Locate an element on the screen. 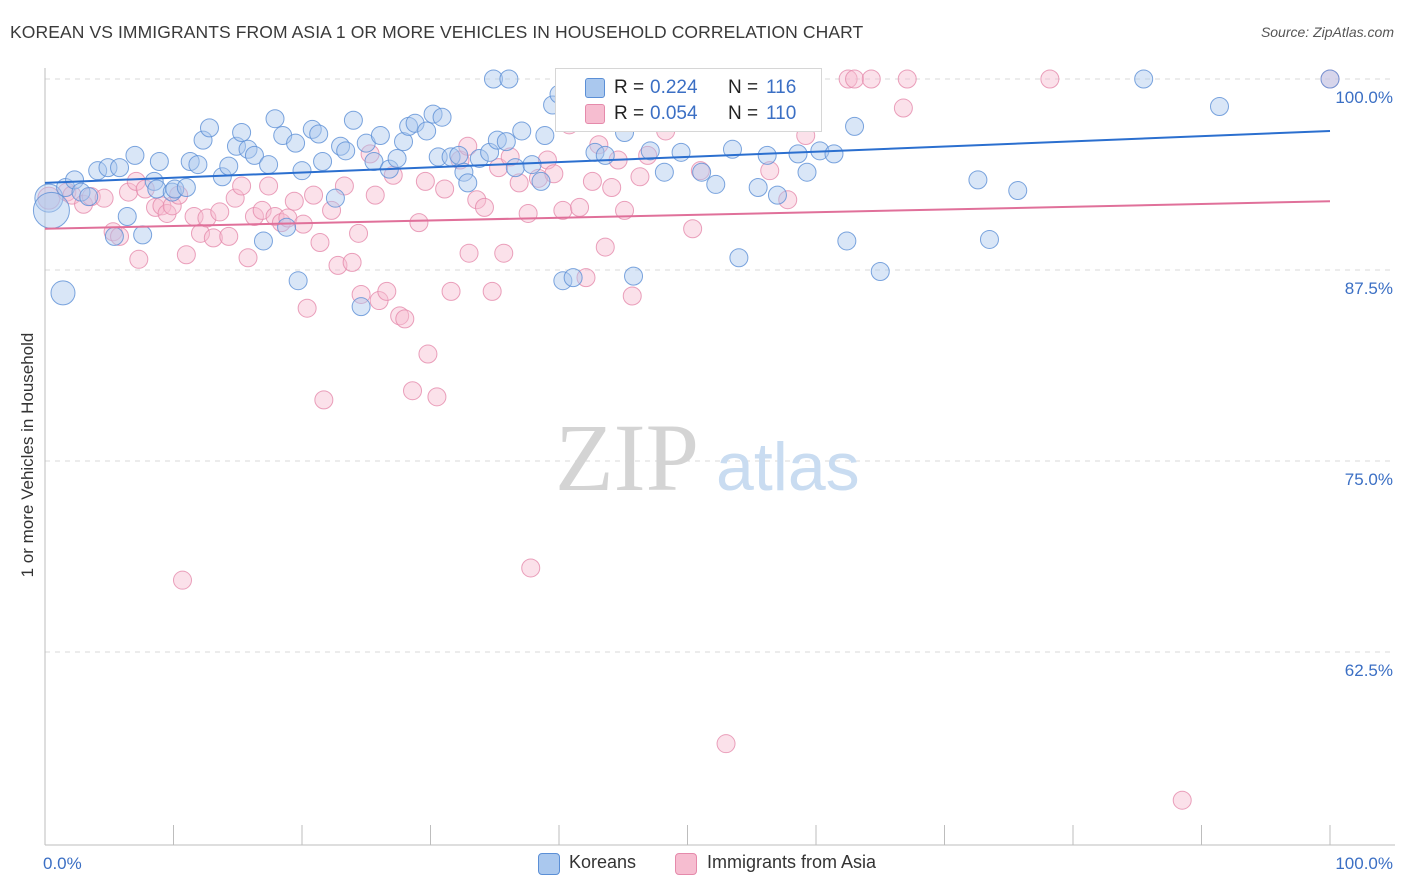 The height and width of the screenshot is (892, 1406). legend-n-value-asia: 110 is located at coordinates (781, 113).